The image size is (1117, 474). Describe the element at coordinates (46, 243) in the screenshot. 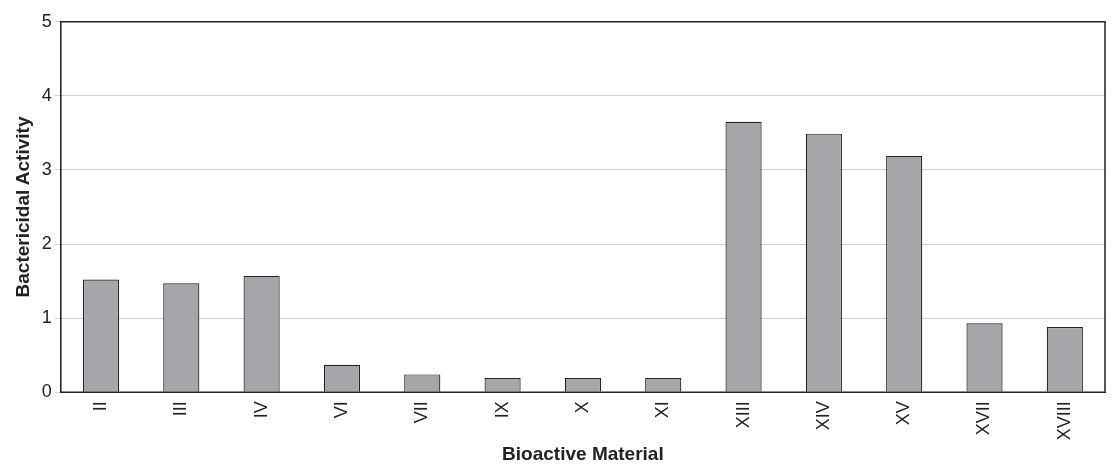

I see `y-tick-label: 2` at that location.